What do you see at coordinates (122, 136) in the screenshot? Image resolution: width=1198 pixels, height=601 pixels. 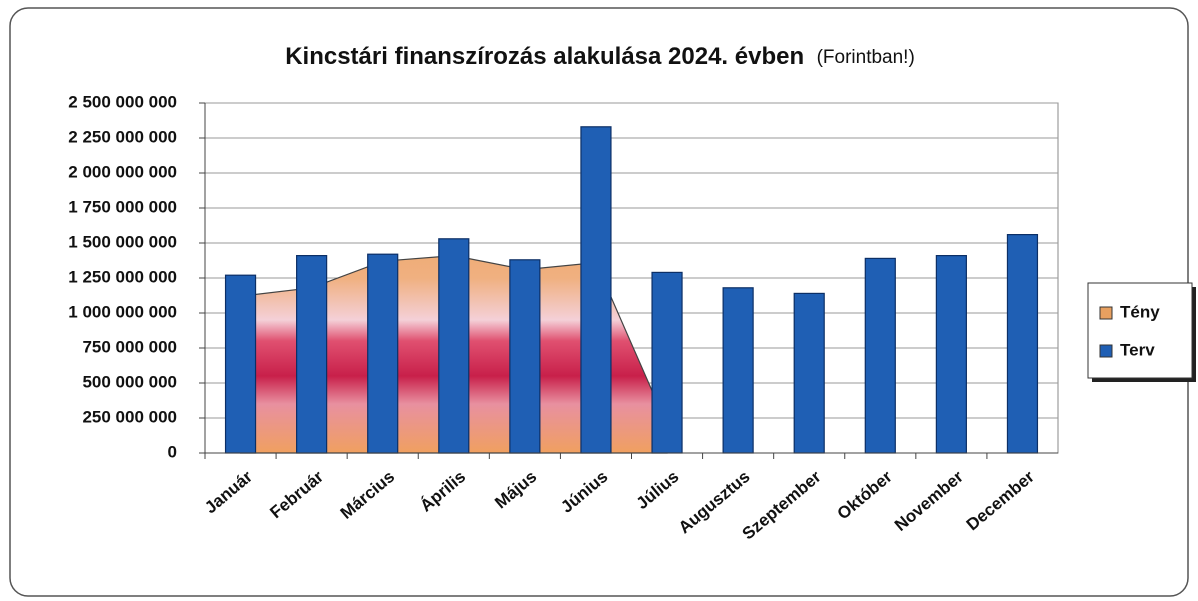 I see `y-tick-label: 2 250 000 000` at bounding box center [122, 136].